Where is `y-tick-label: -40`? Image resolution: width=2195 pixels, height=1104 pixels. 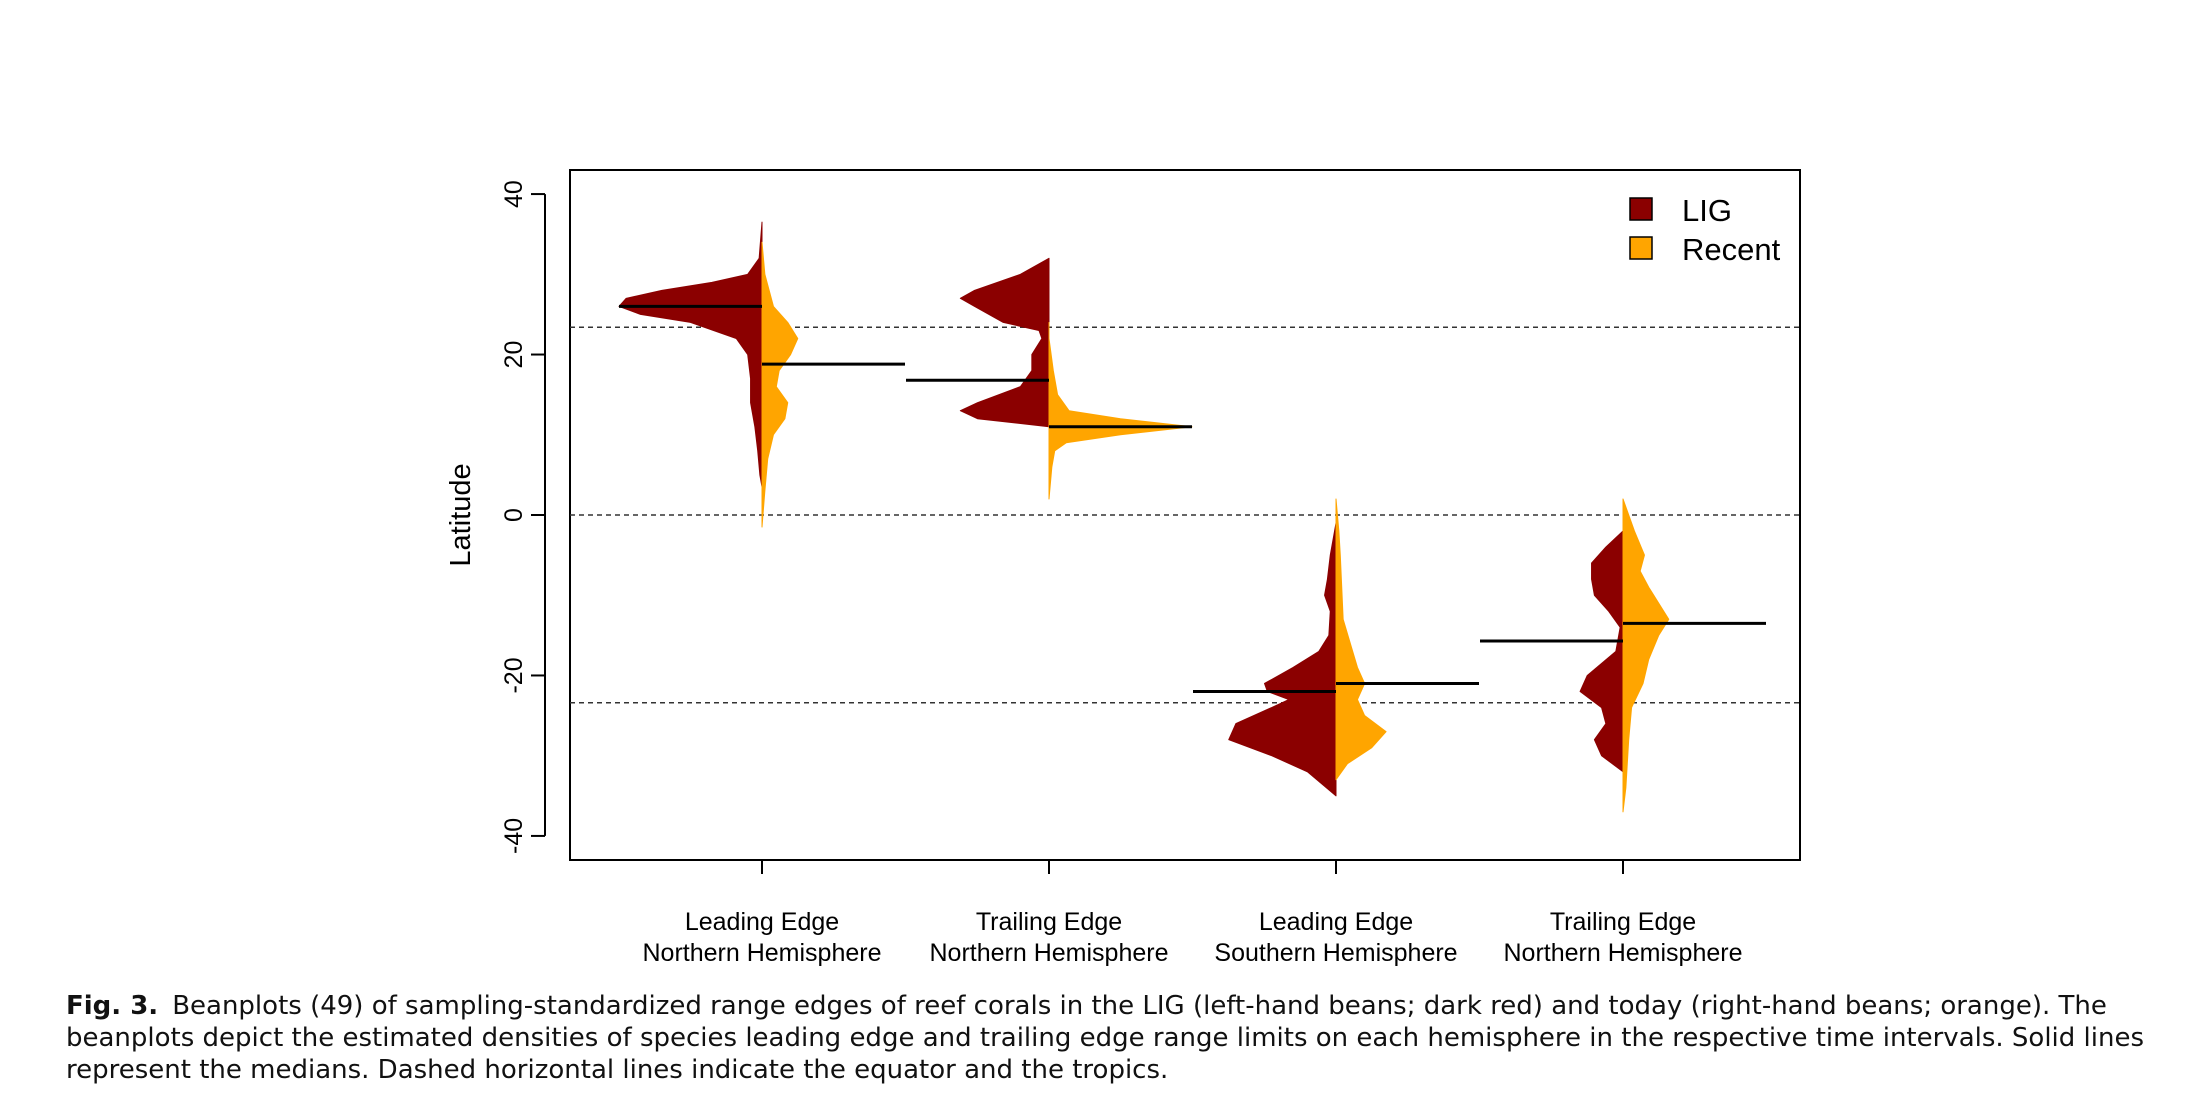
y-tick-label: -40 is located at coordinates (514, 836).